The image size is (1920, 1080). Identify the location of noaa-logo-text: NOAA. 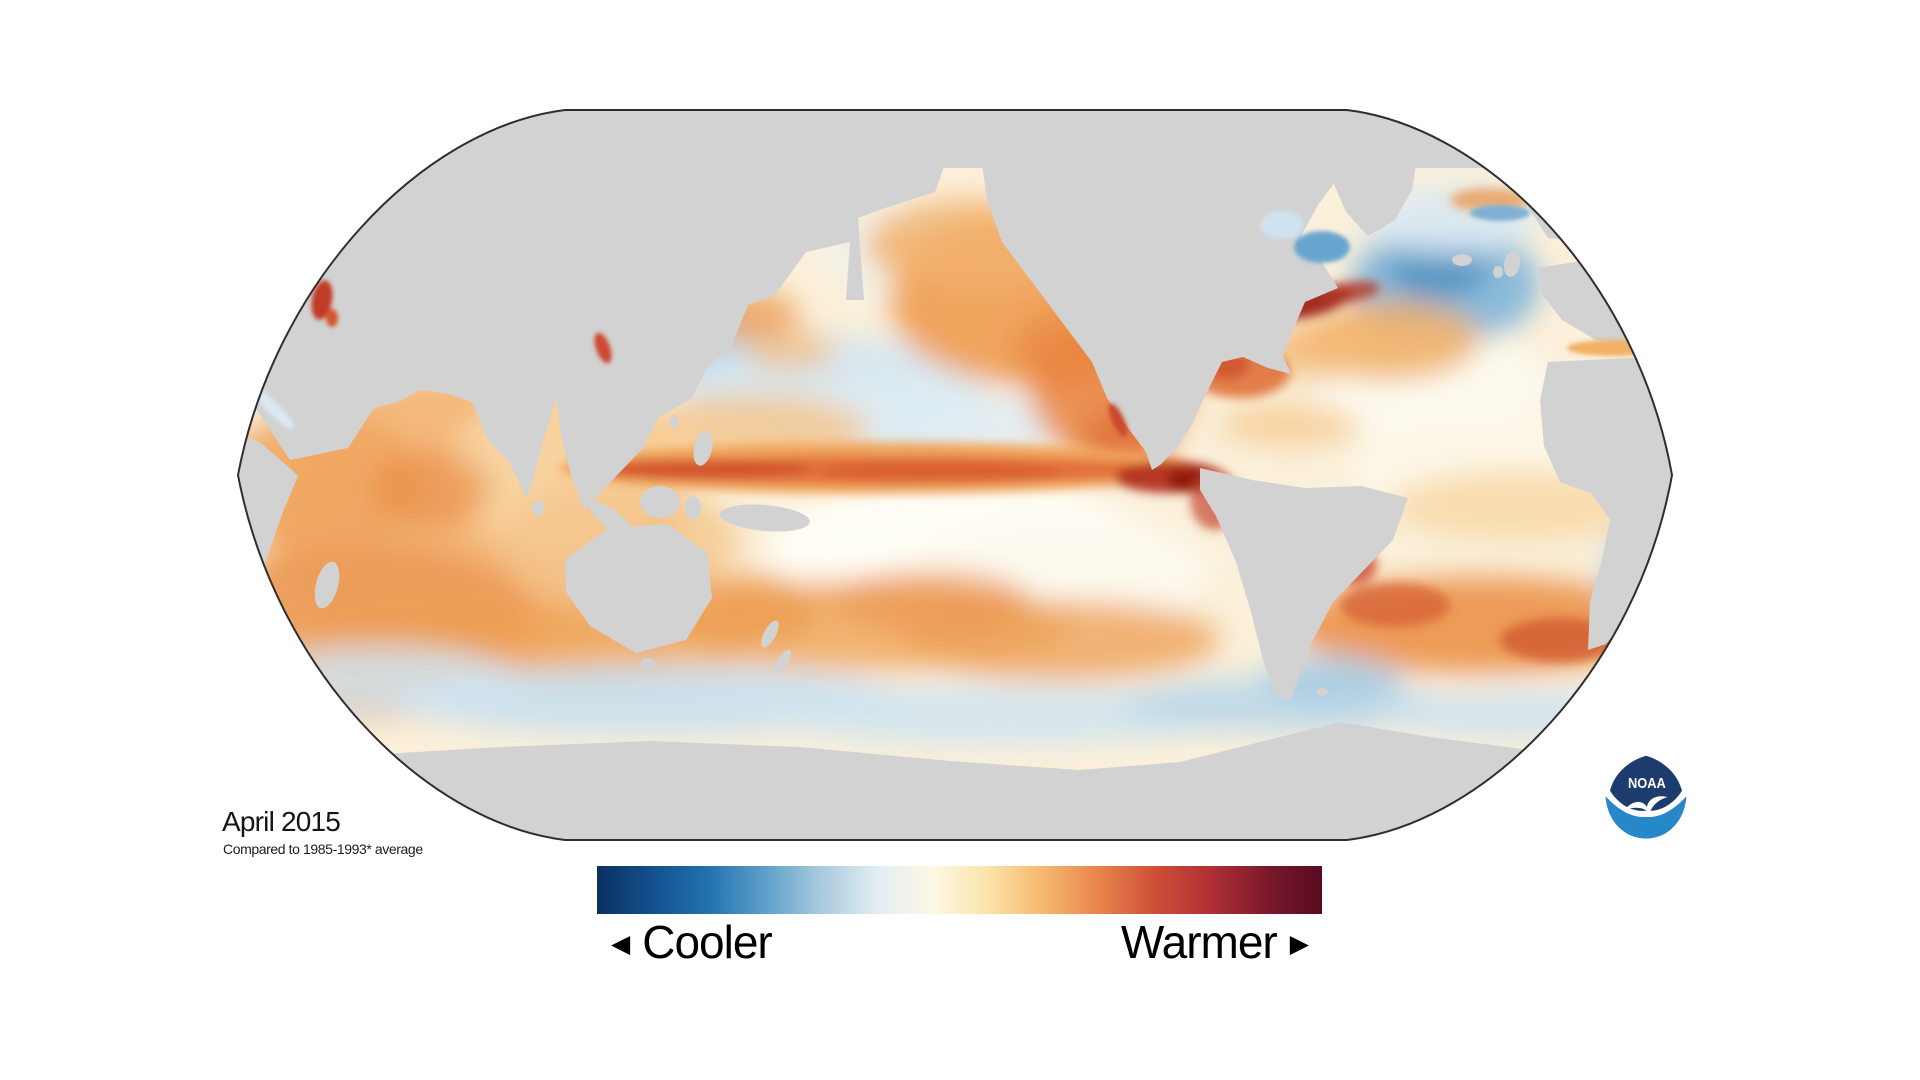
(1647, 784).